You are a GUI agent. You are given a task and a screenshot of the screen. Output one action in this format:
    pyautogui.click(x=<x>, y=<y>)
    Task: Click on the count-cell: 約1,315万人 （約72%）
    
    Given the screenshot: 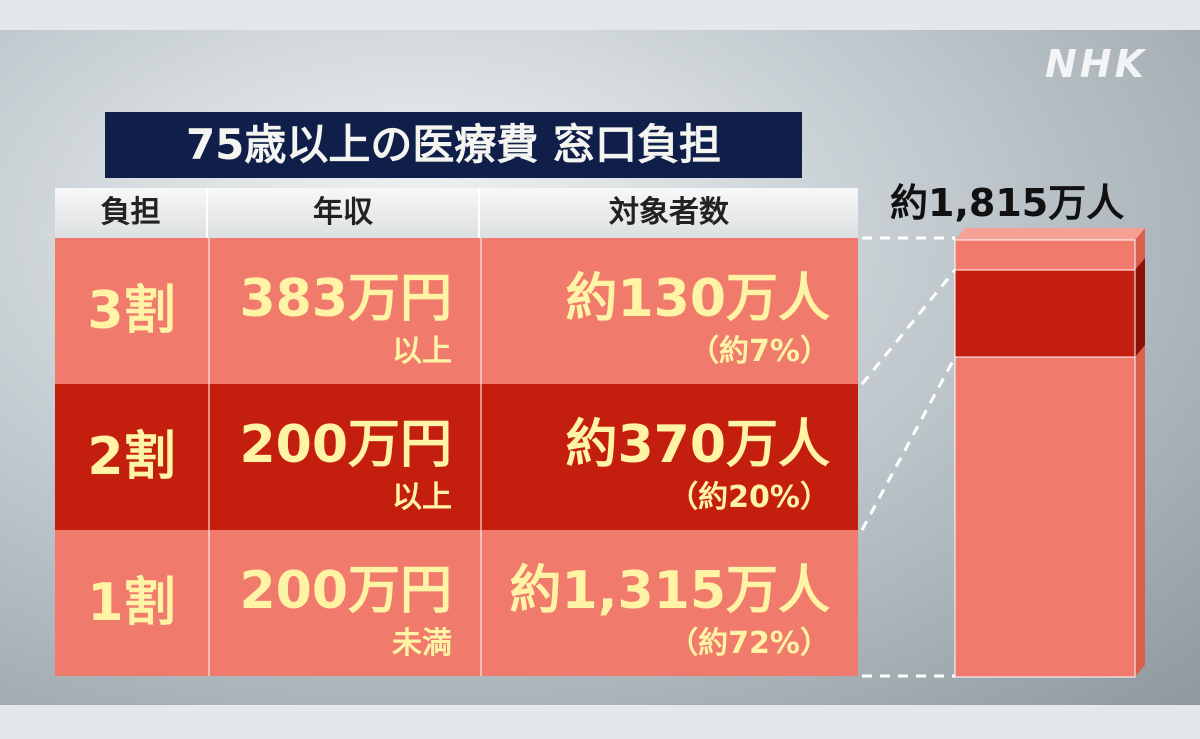 What is the action you would take?
    pyautogui.click(x=669, y=603)
    